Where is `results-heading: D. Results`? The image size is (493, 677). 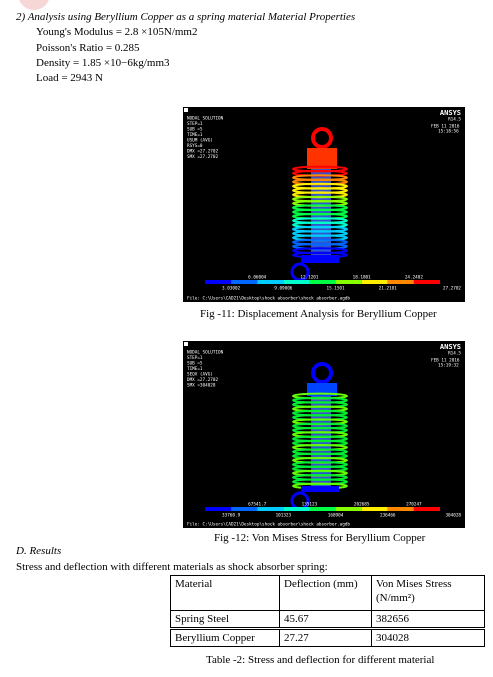
results-heading: D. Results is located at coordinates (39, 551).